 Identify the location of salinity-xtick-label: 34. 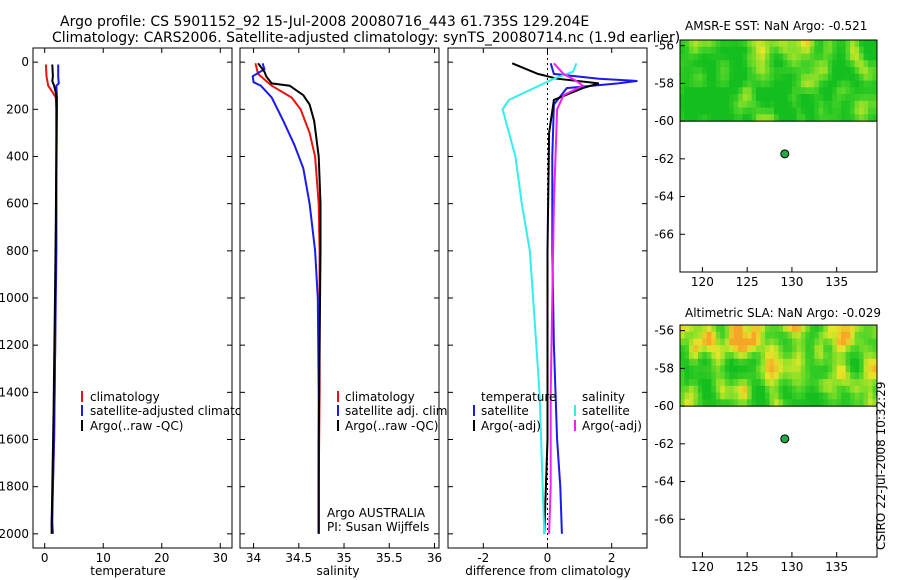
(253, 558).